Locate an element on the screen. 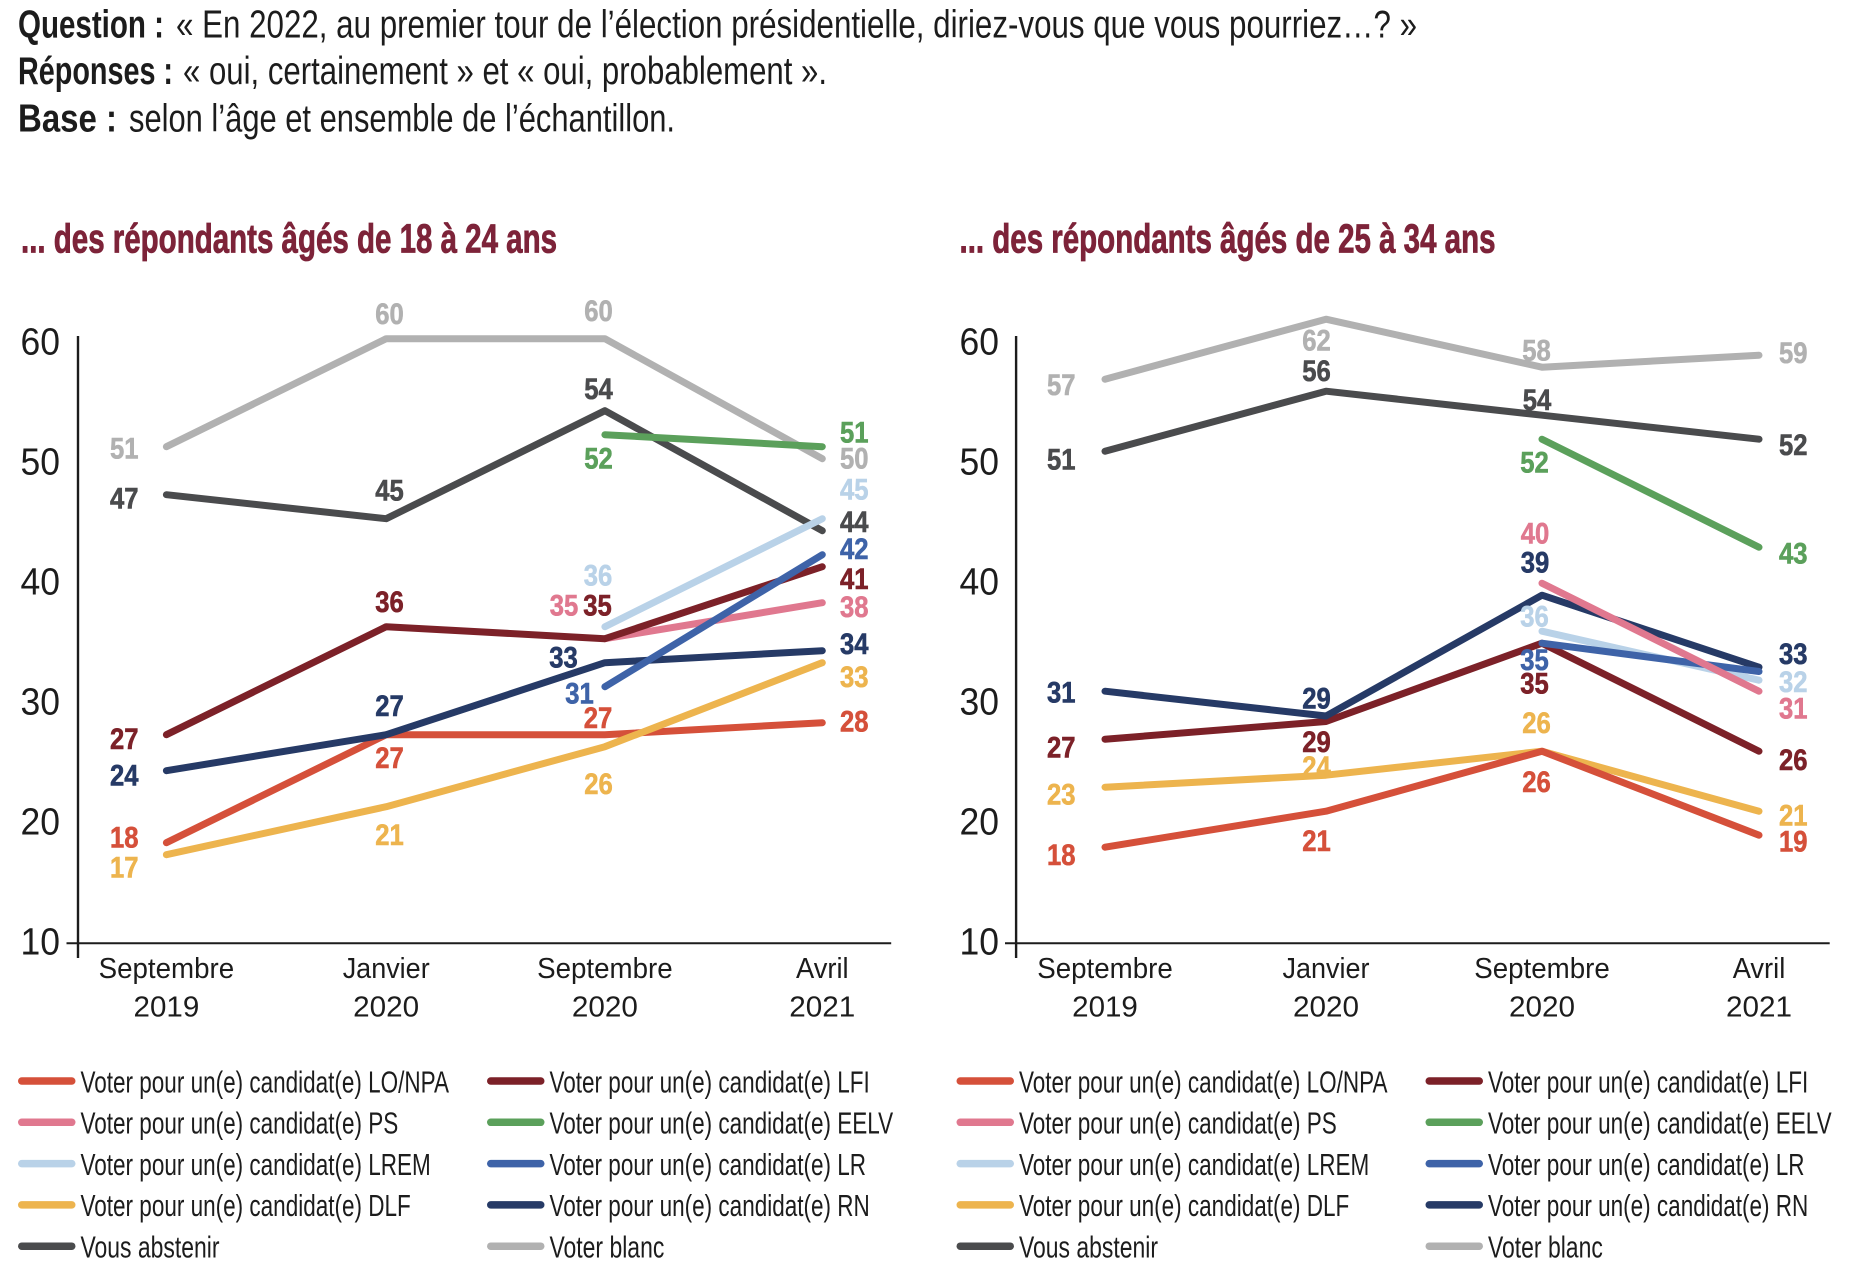 This screenshot has width=1860, height=1272. svg-text:... des répondants âgés de 25: ... des répondants âgés de 25 à 34 ans is located at coordinates (1228, 239).